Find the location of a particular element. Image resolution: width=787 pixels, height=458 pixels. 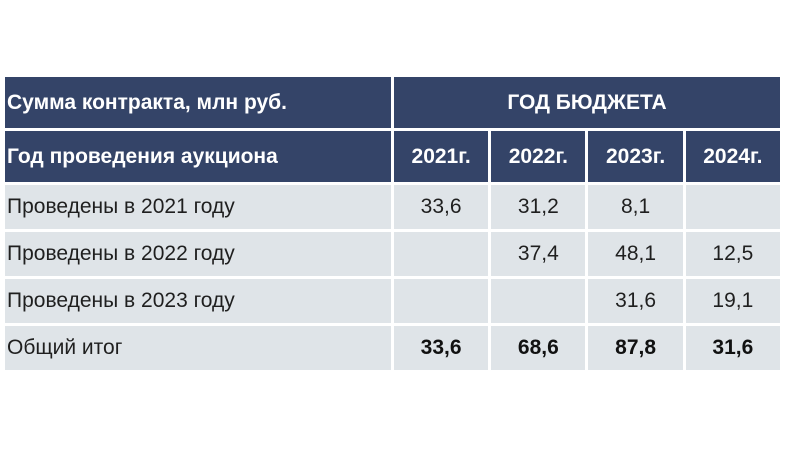

header-contract-sum: Сумма контракта, млн руб. is located at coordinates (198, 102).